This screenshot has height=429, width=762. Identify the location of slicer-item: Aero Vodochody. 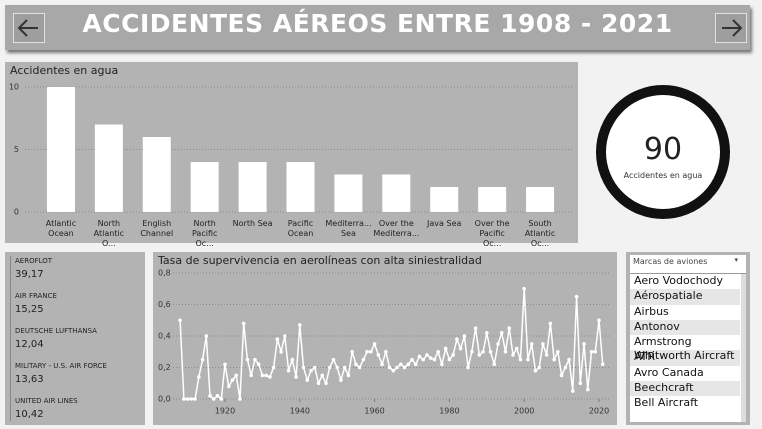
(685, 282).